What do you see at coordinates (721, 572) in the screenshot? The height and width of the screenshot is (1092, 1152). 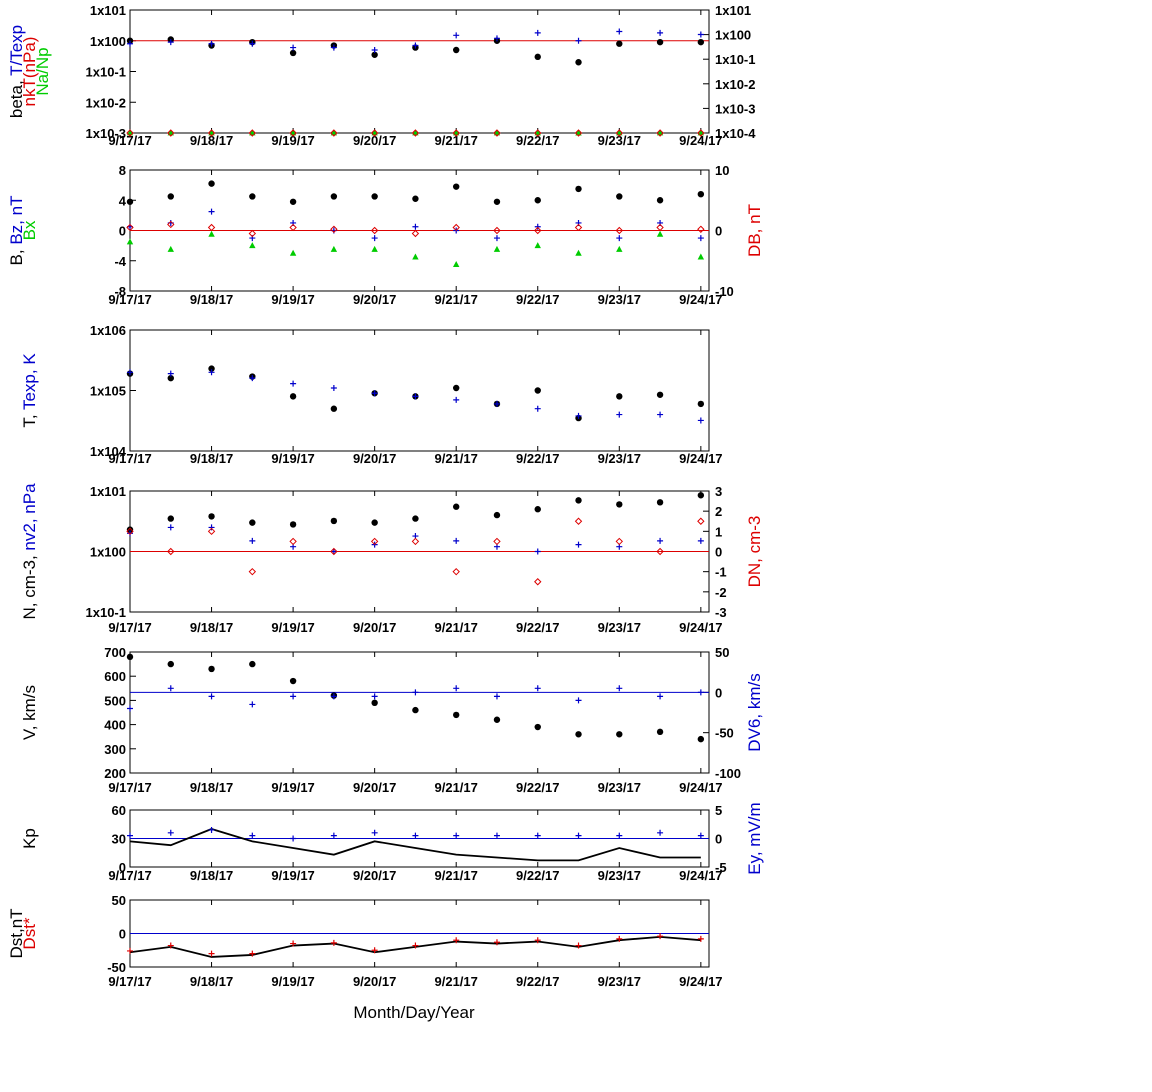 I see `y2-tick-label: -1` at bounding box center [721, 572].